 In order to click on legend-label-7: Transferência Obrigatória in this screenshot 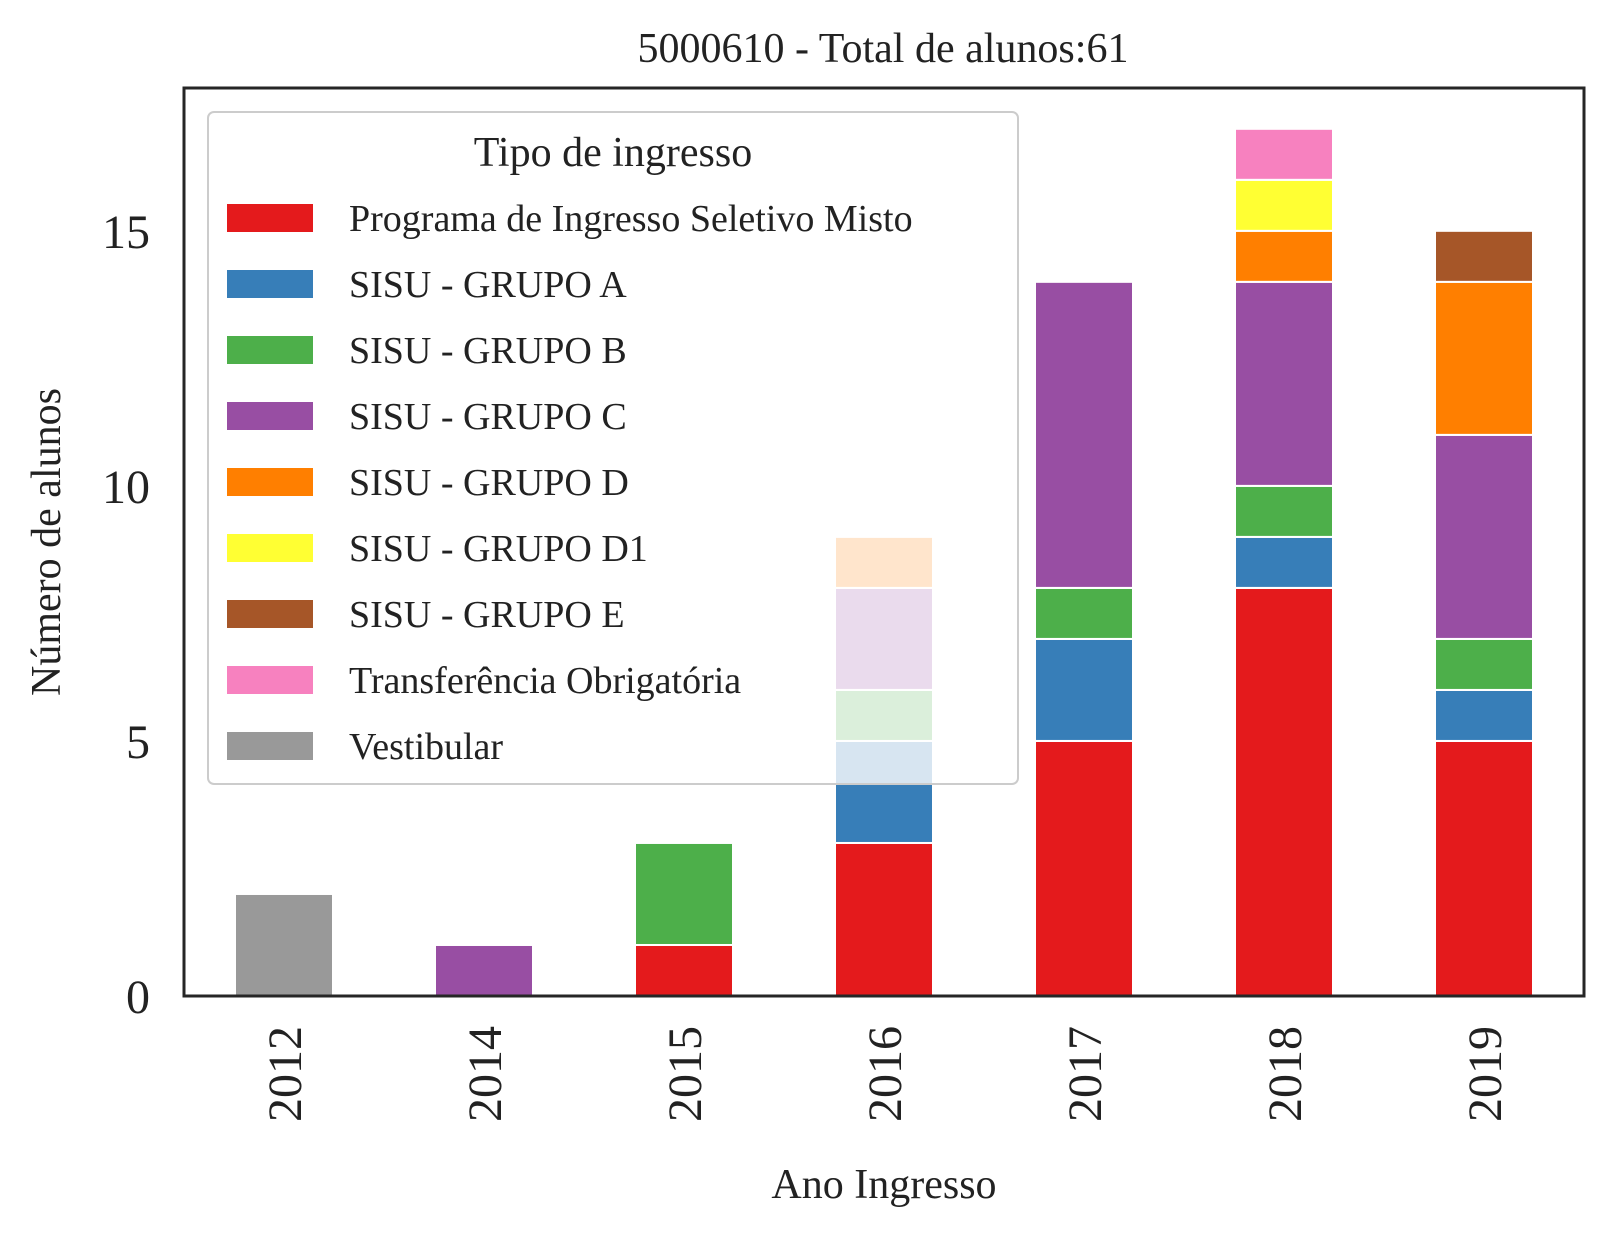, I will do `click(545, 681)`.